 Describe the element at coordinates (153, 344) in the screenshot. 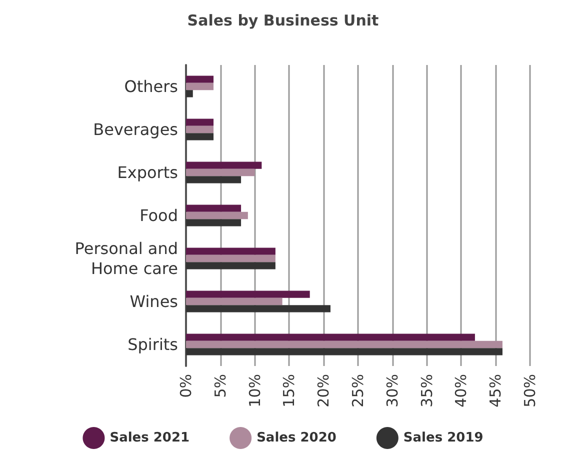

I see `y-tick-label: Spirits` at that location.